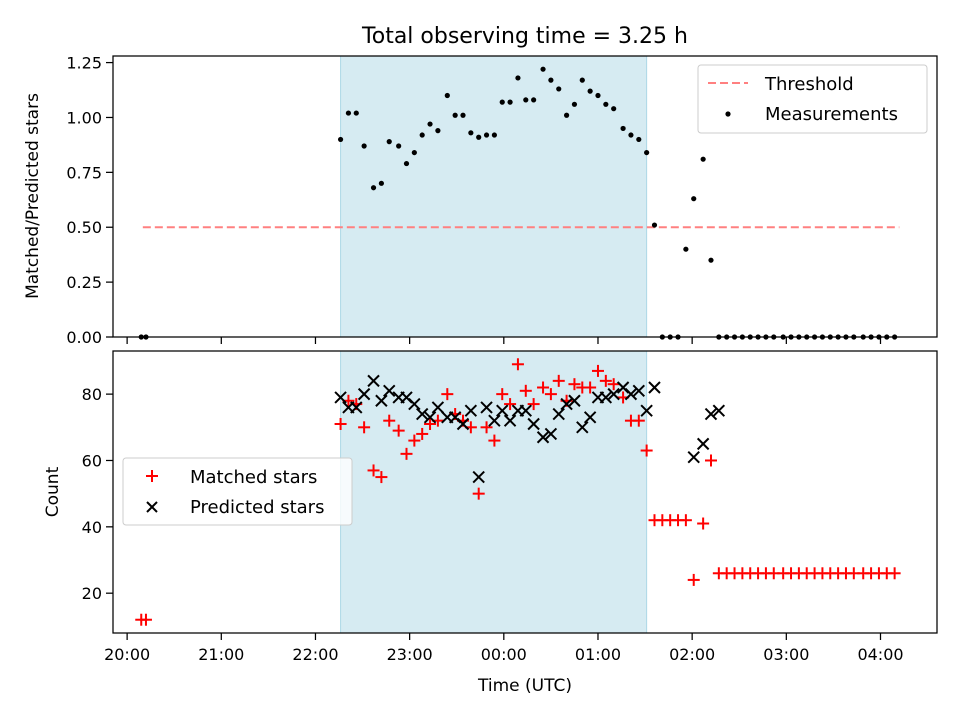  I want to click on y-tick-label: 0.75, so click(84, 172).